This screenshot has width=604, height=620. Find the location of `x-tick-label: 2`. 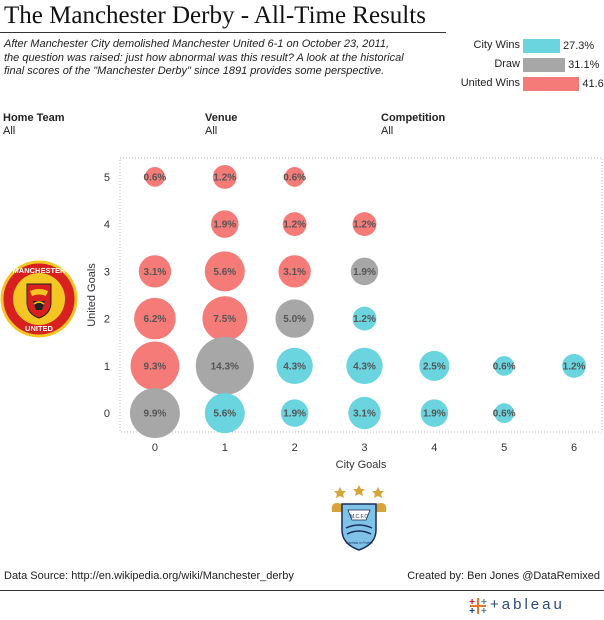

x-tick-label: 2 is located at coordinates (295, 448).